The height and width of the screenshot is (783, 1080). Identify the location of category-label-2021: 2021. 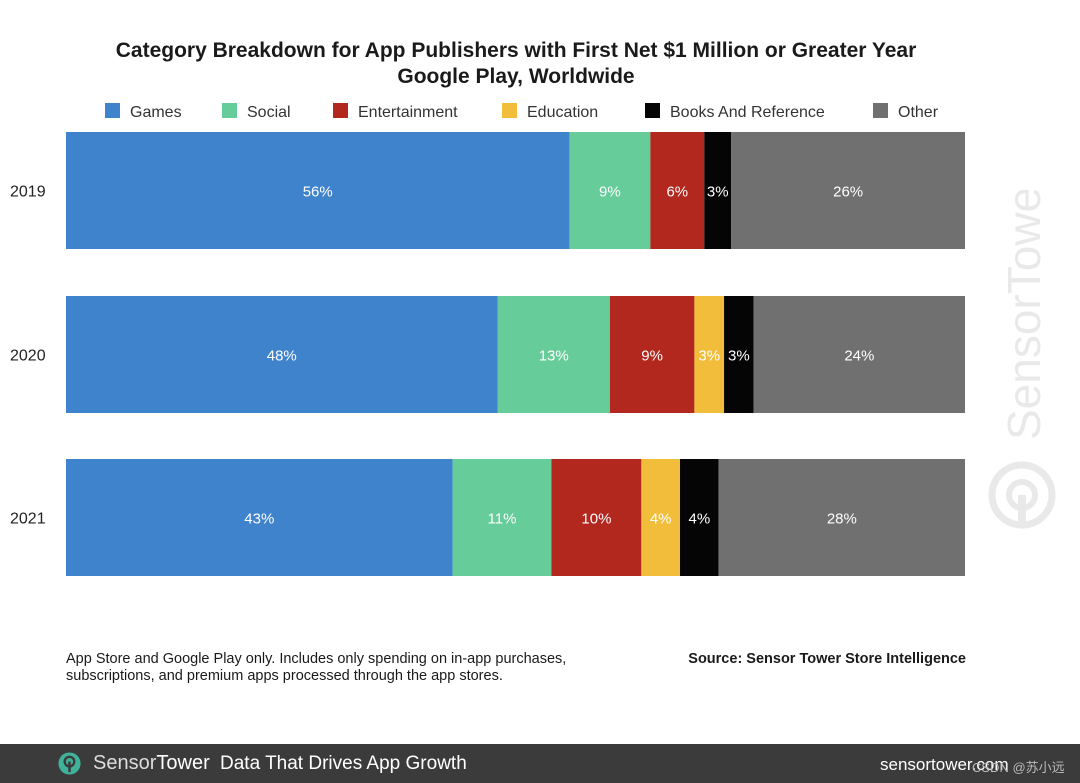
(28, 519).